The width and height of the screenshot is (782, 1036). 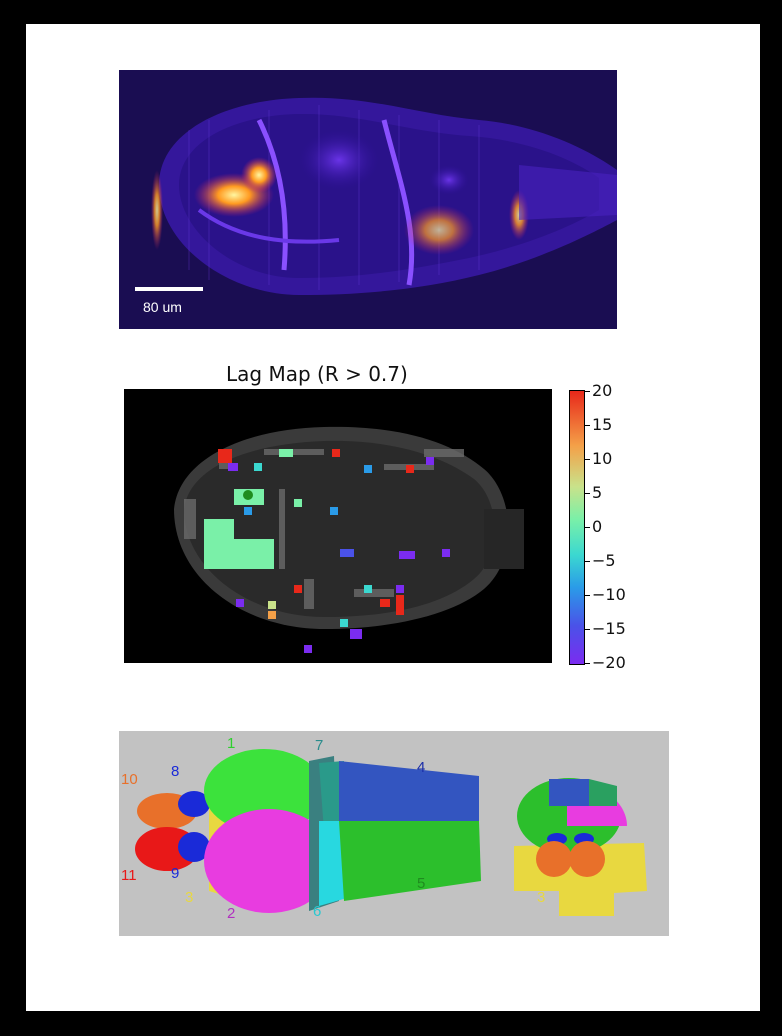 I want to click on lag-map-title: Lag Map (R > 0.7), so click(x=317, y=374).